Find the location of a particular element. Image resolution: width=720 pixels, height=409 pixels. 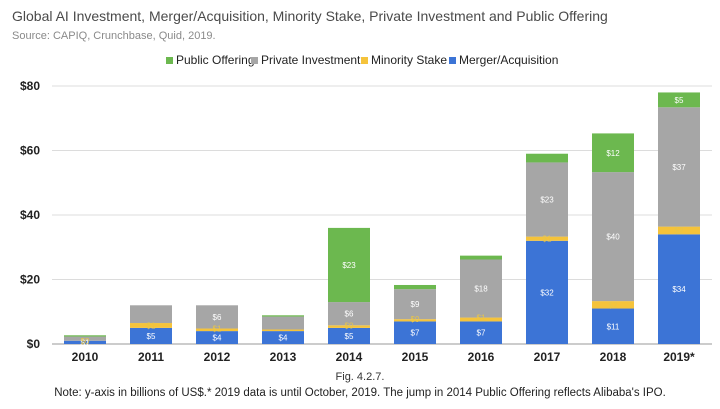

bar-merger-acquisition-2016 is located at coordinates (481, 332).